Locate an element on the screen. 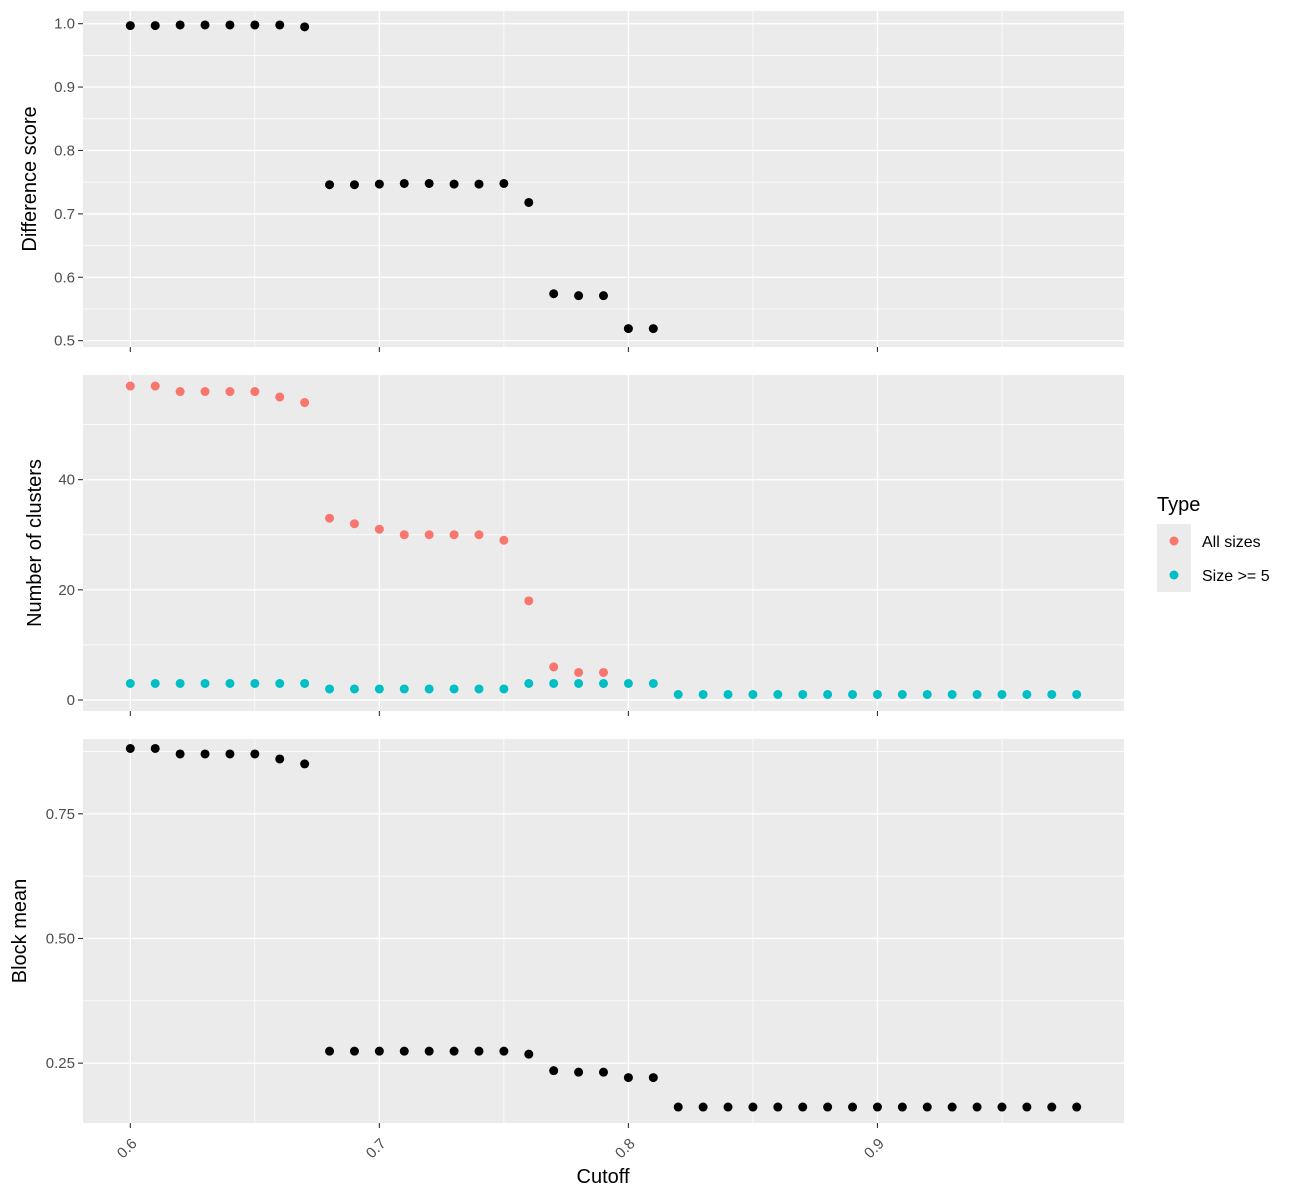 Image resolution: width=1300 pixels, height=1200 pixels. y-tick-label: 1.0 is located at coordinates (64, 24).